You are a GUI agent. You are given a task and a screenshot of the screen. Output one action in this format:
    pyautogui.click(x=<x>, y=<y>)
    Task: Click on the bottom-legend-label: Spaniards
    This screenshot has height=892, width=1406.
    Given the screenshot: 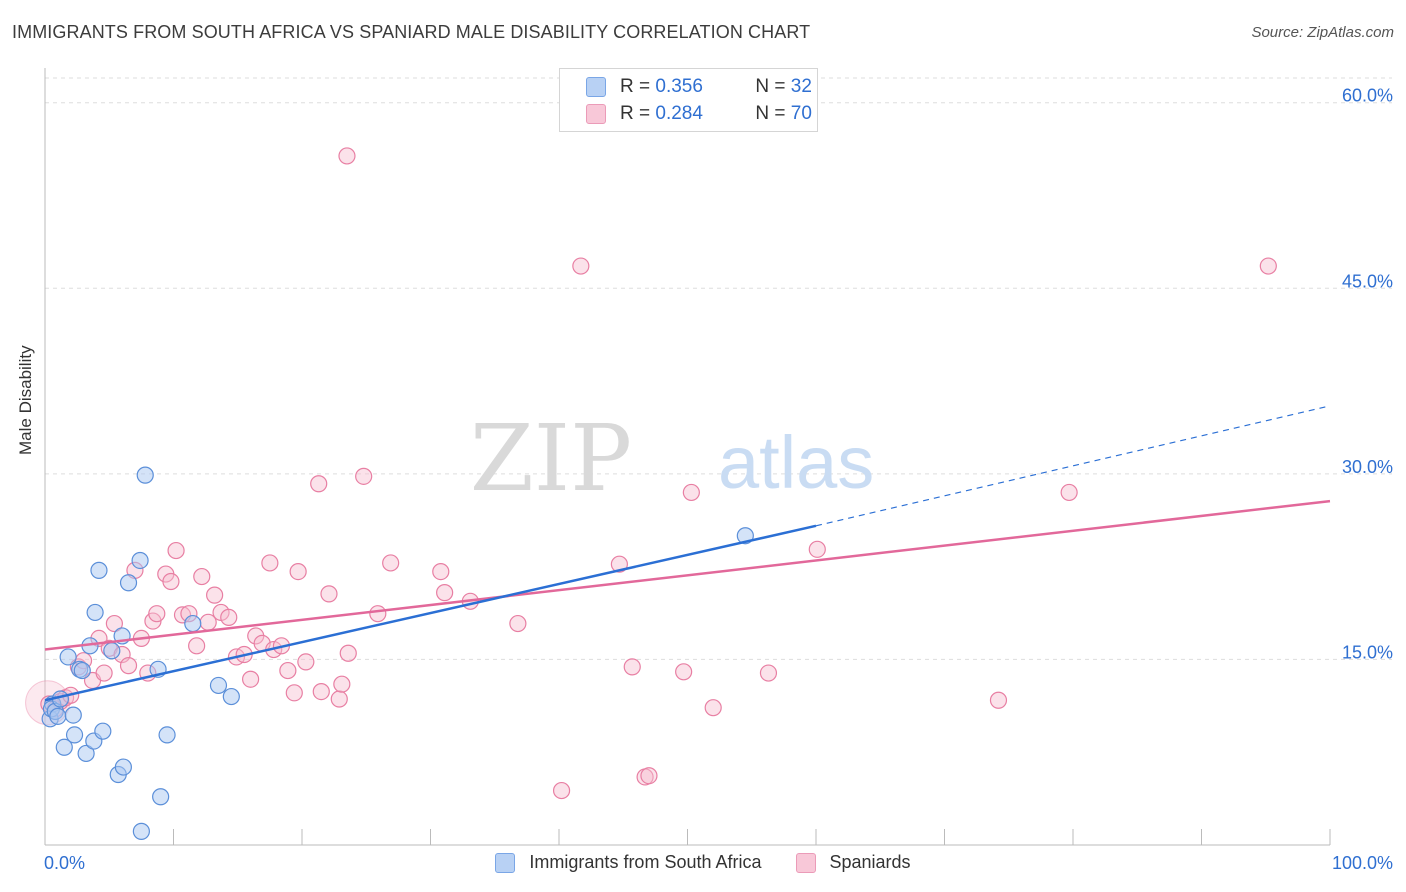 What is the action you would take?
    pyautogui.click(x=870, y=862)
    